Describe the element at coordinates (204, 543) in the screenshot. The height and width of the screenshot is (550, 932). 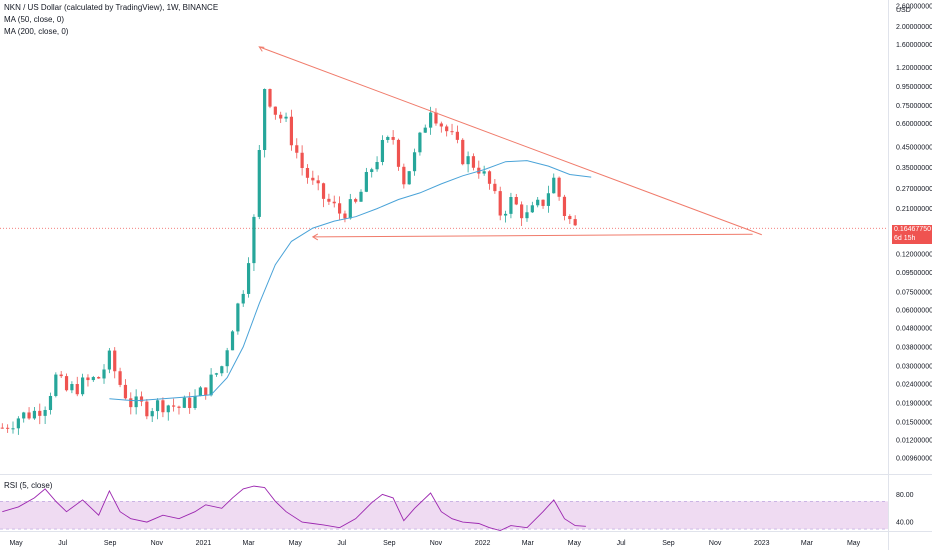
I see `time-tick-label: 2021` at that location.